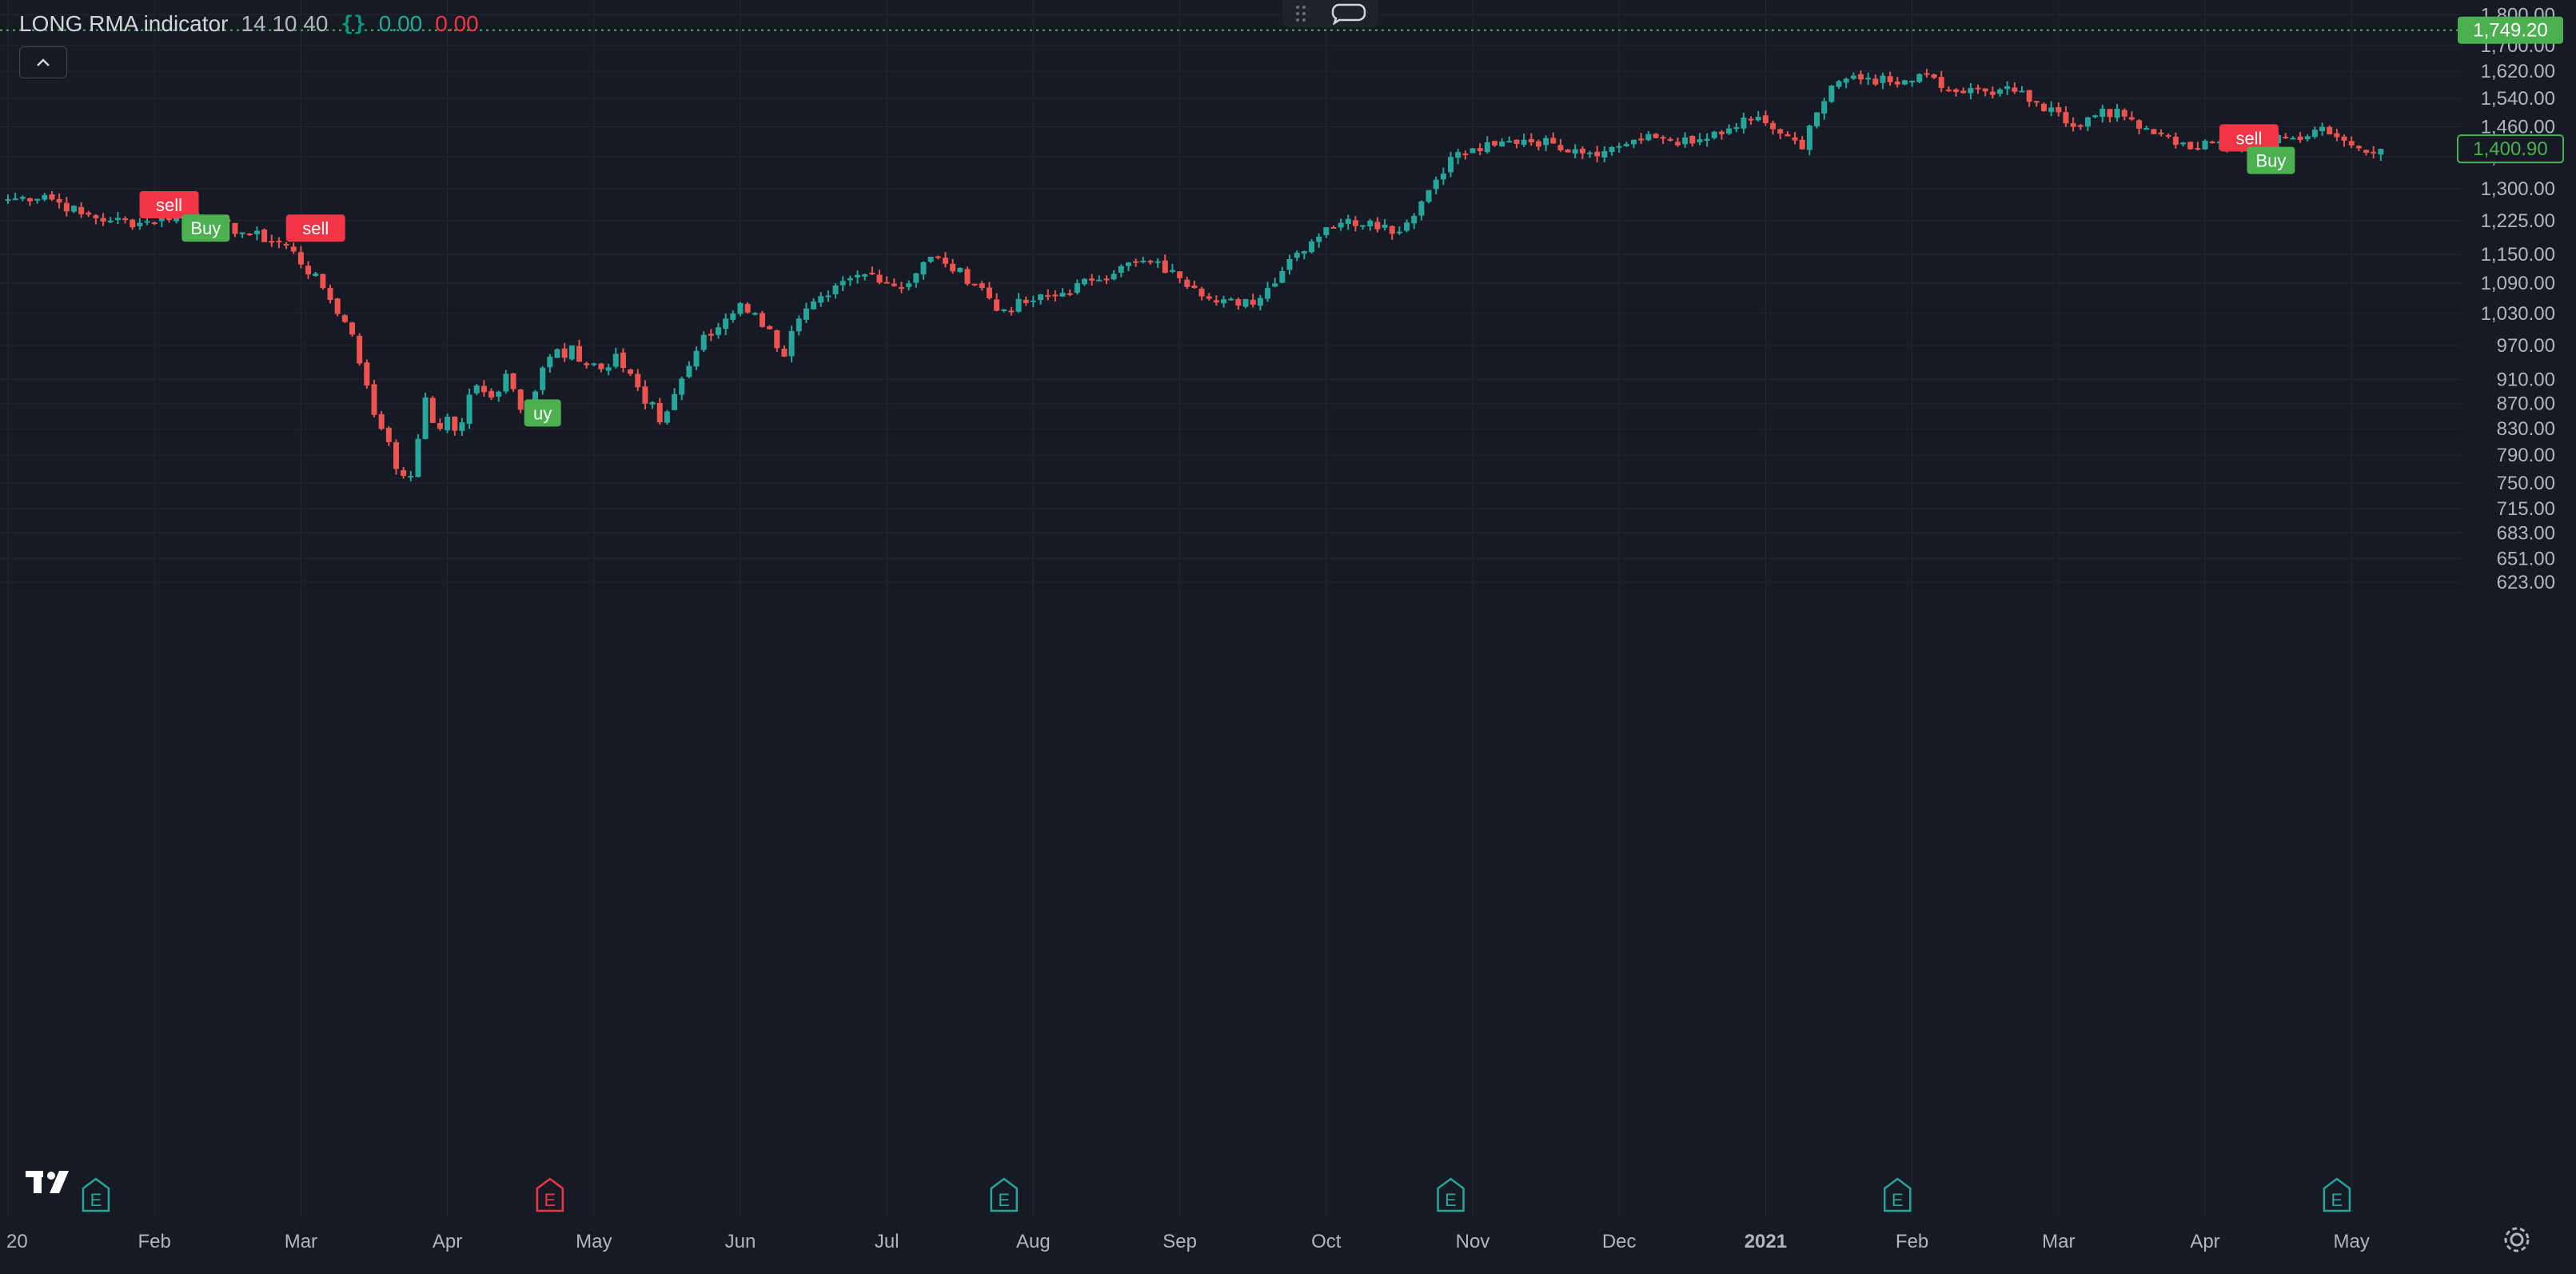  I want to click on price-axis-label: 1,030.00, so click(2518, 314).